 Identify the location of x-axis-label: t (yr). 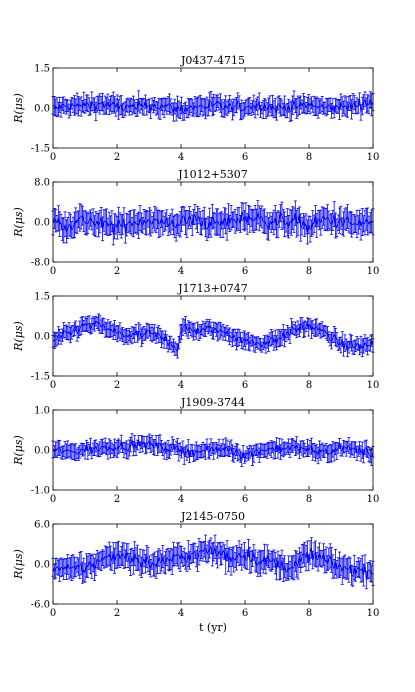
(213, 627).